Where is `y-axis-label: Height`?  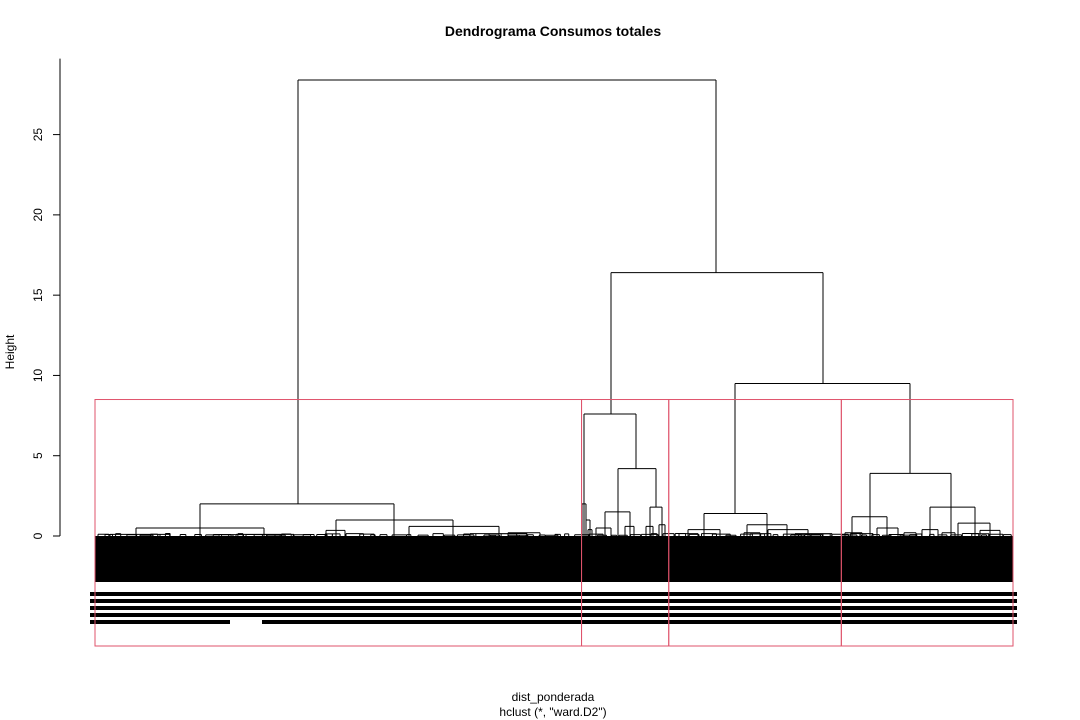
y-axis-label: Height is located at coordinates (10, 351).